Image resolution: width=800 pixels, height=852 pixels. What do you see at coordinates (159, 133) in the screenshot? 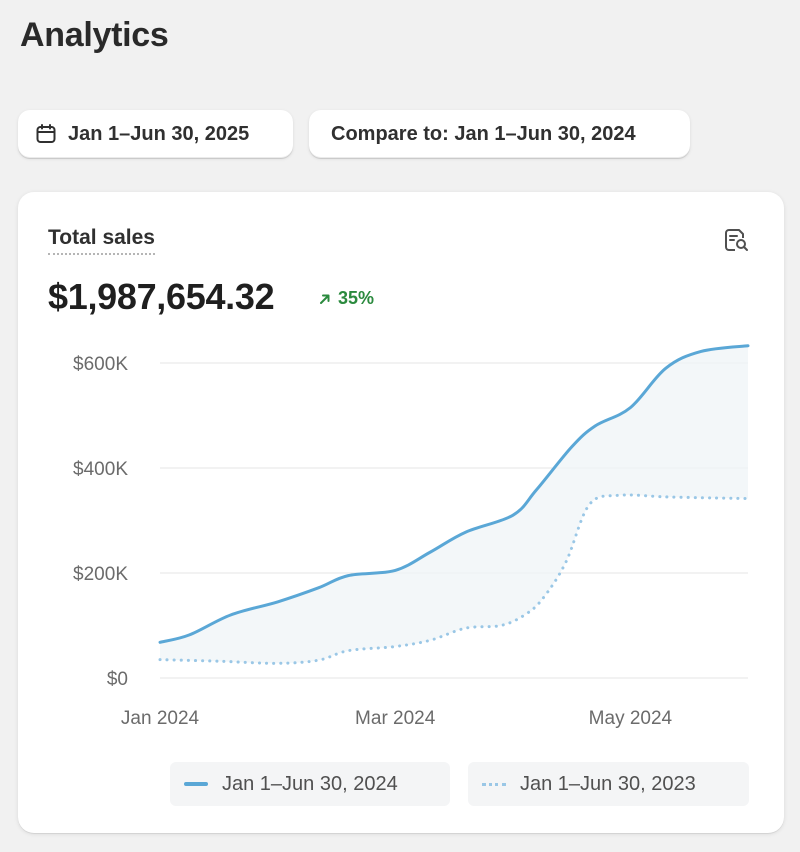
I see `date-range-label: Jan 1–Jun 30, 2025` at bounding box center [159, 133].